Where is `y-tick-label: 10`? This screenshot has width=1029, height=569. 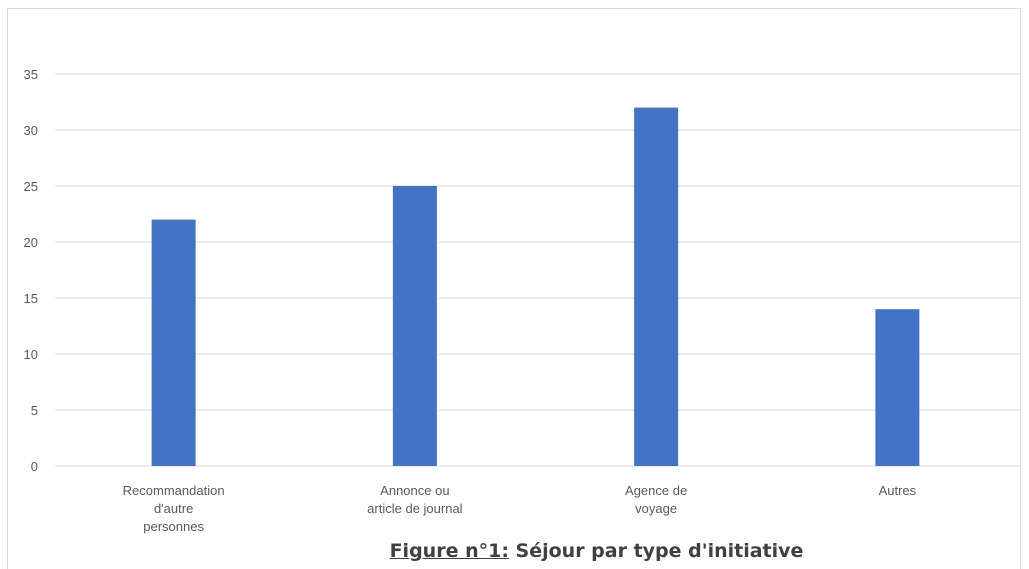 y-tick-label: 10 is located at coordinates (31, 354).